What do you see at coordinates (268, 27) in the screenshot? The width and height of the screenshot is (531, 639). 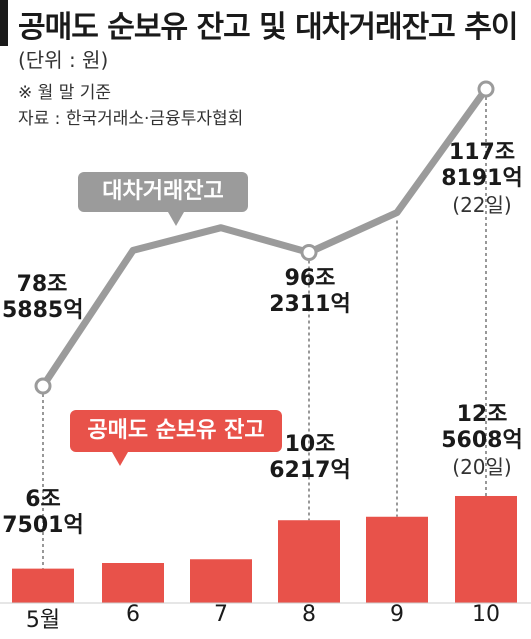 I see `chart-title: 공매도 순보유 잔고 및 대차거래잔고 추이` at bounding box center [268, 27].